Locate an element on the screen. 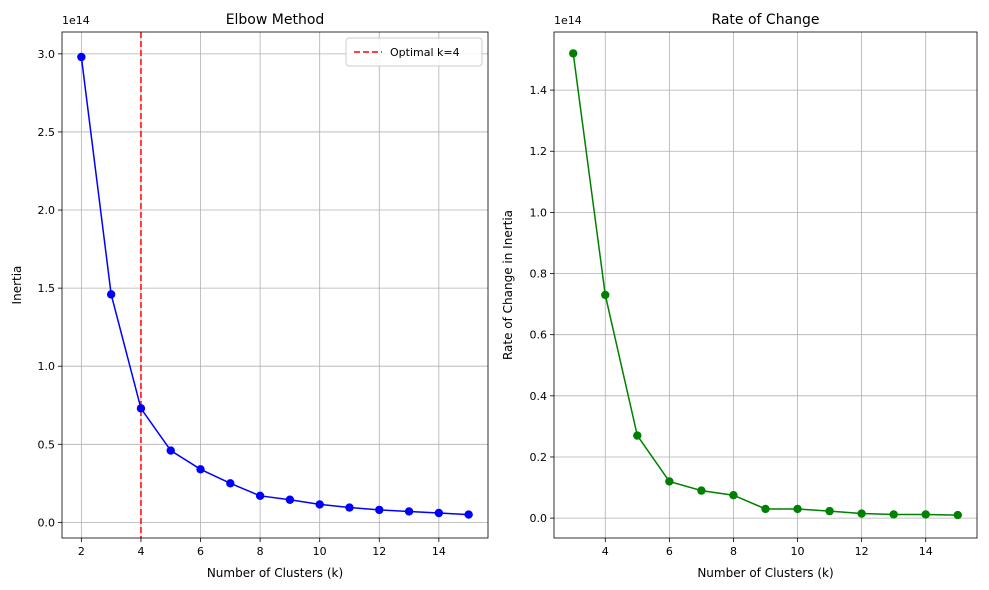 The height and width of the screenshot is (590, 989). y-tick-label: 1.2 is located at coordinates (539, 151).